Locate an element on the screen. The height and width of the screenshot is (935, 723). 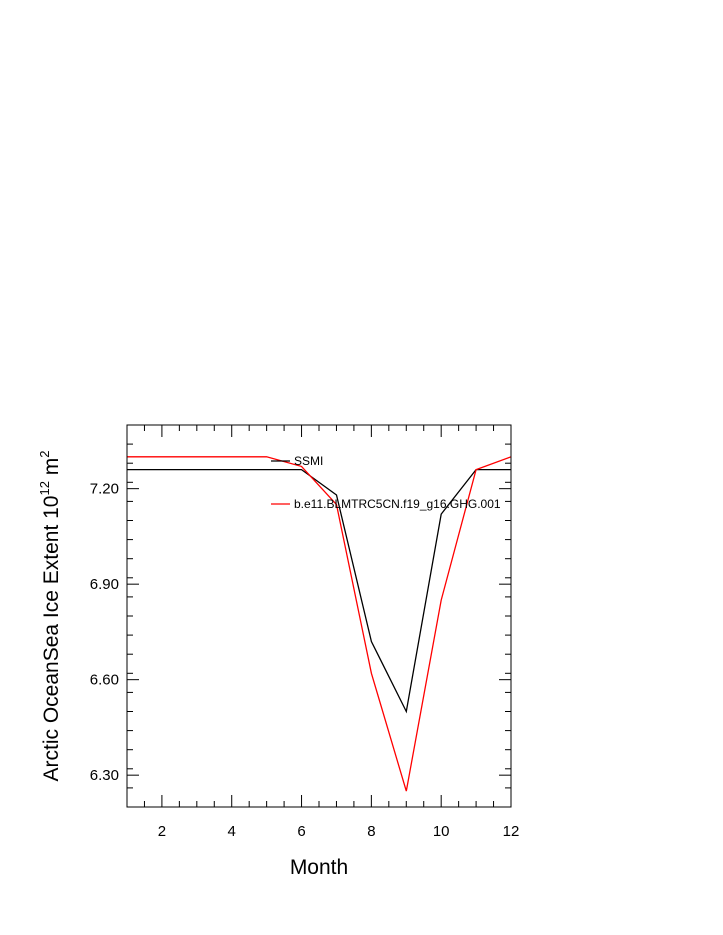
x-tick-label: 10 is located at coordinates (441, 831).